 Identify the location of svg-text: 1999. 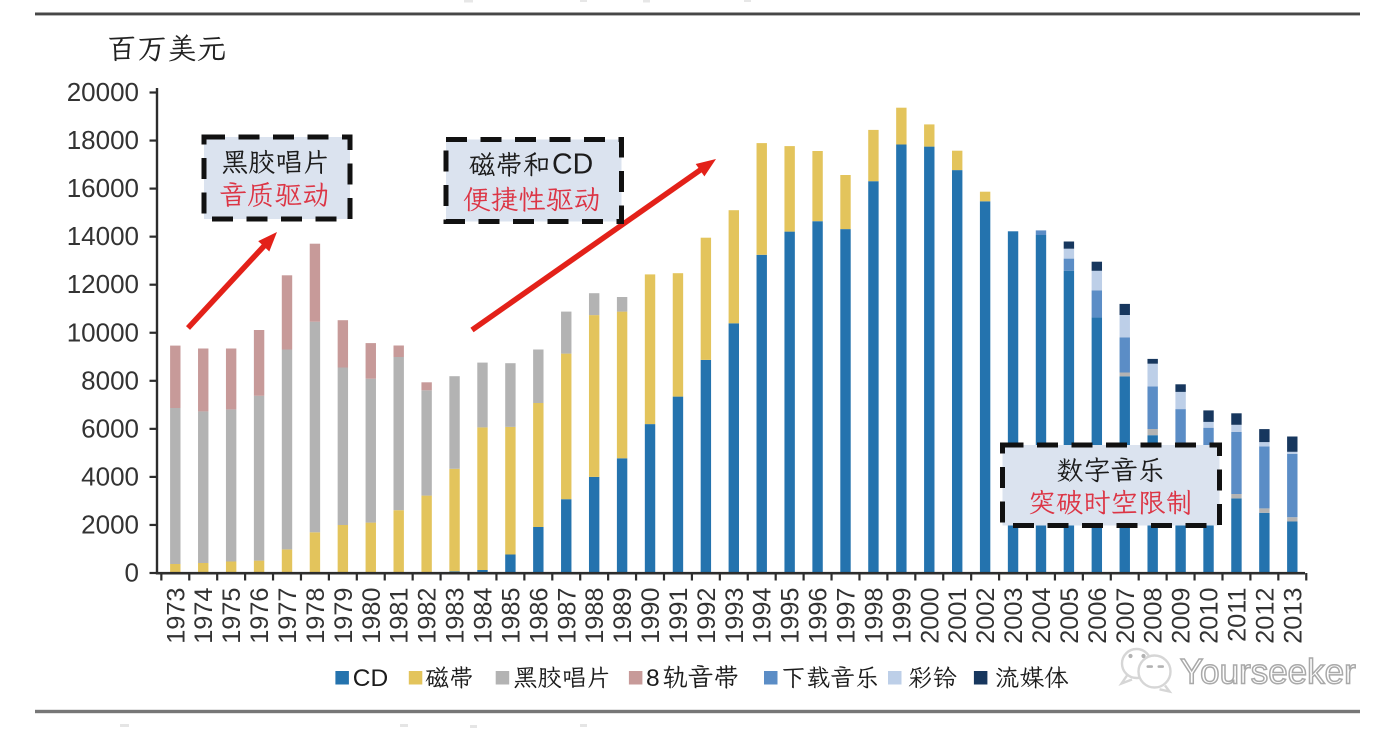
(902, 616).